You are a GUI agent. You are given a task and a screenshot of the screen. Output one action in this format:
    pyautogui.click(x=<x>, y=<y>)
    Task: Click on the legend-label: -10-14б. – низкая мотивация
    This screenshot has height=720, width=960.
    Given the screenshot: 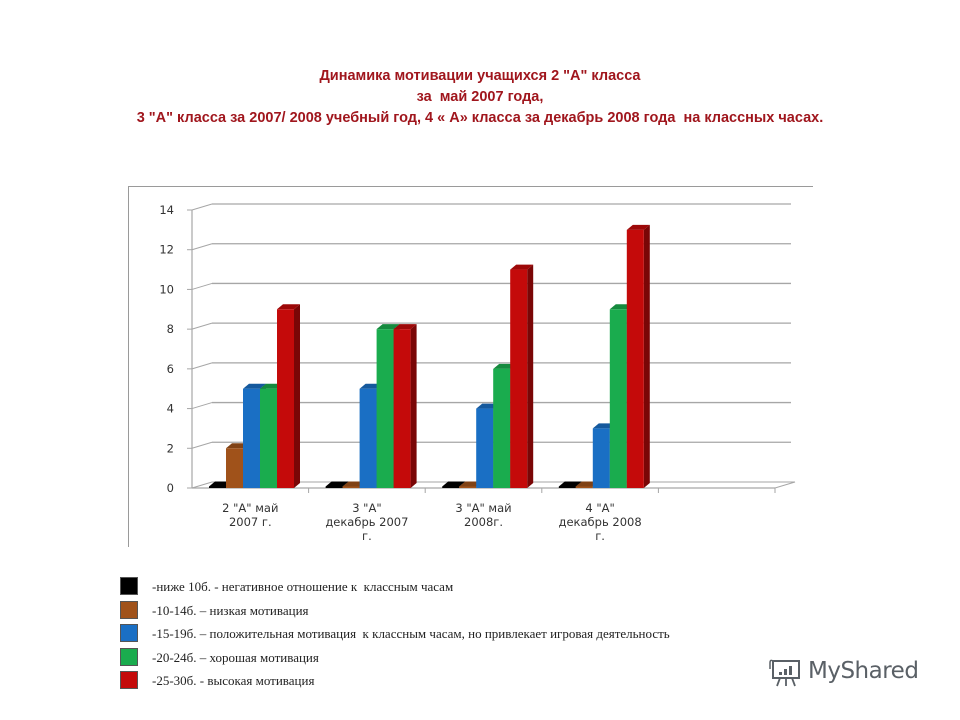 What is the action you would take?
    pyautogui.click(x=230, y=610)
    